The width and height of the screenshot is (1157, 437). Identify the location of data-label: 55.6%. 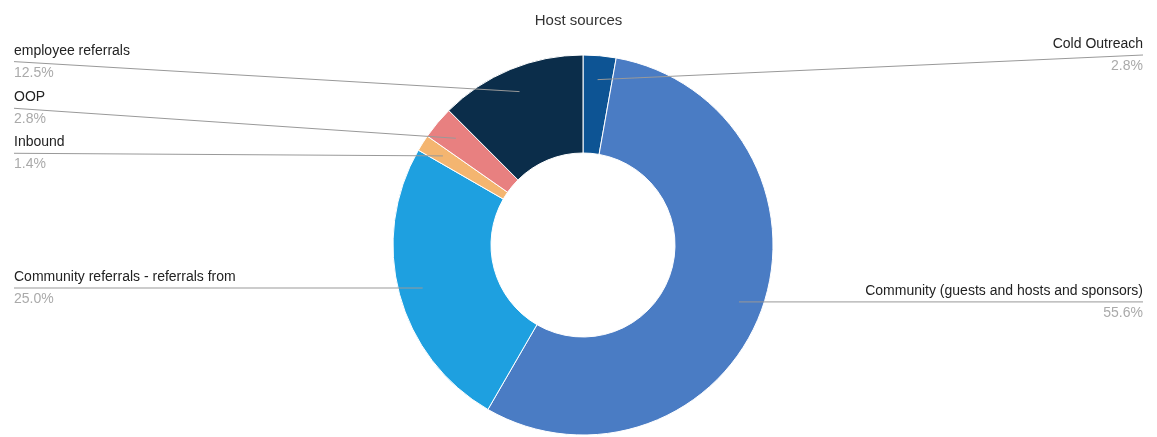
(1123, 311).